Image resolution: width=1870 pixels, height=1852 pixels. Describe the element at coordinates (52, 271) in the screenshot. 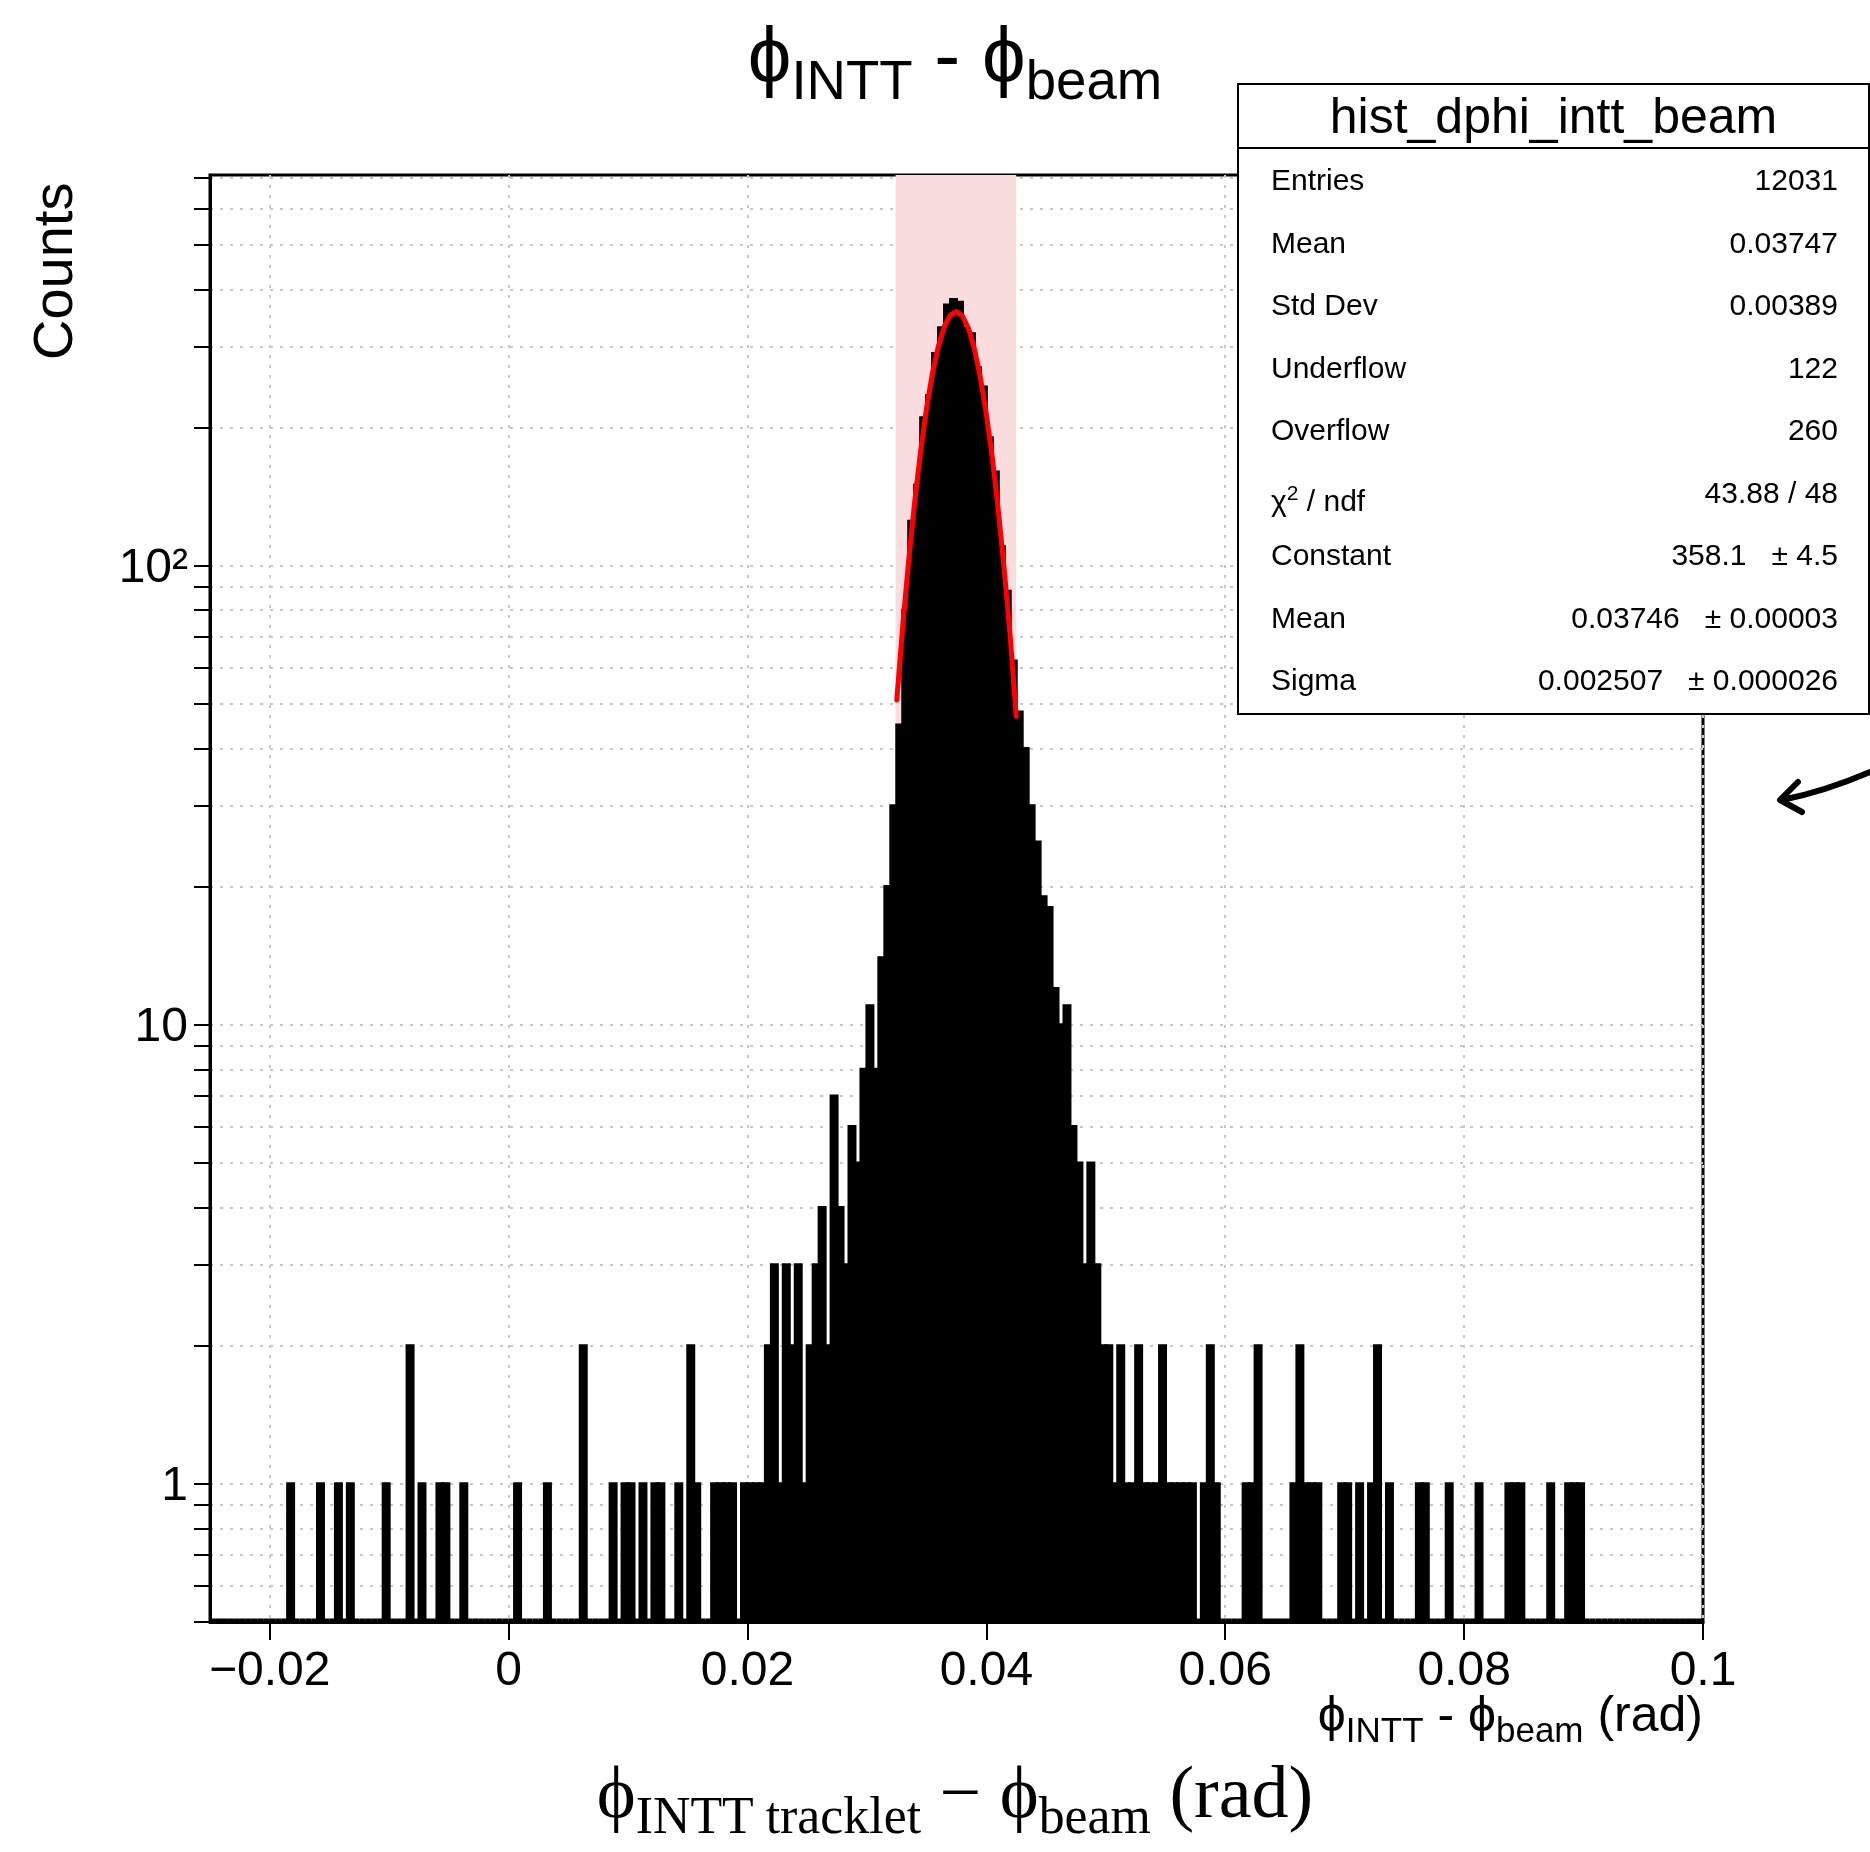

I see `y-axis-title: Counts` at that location.